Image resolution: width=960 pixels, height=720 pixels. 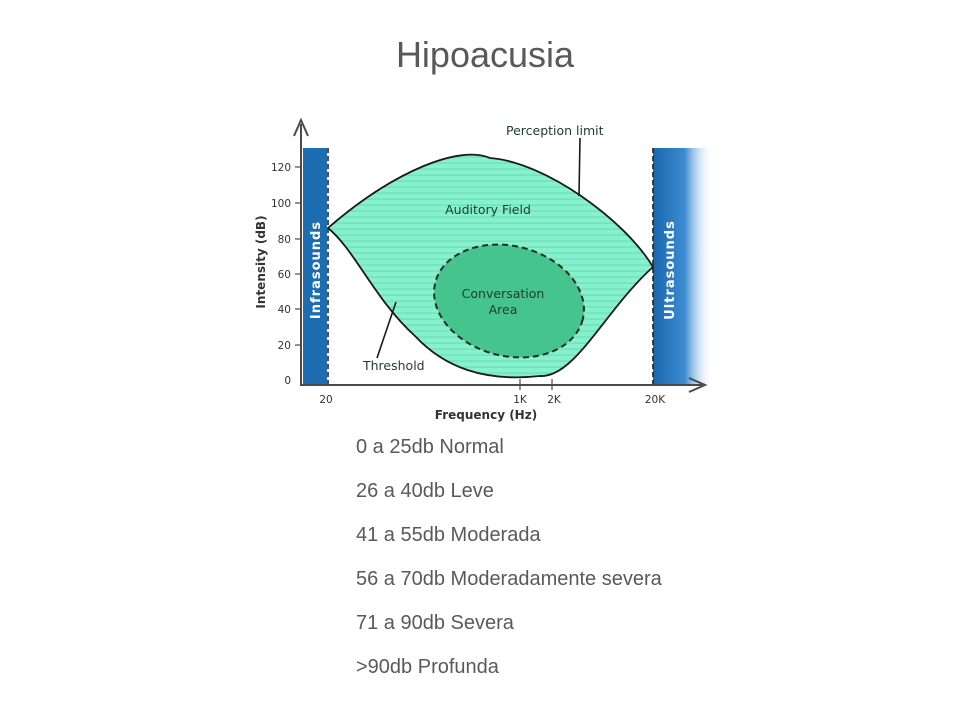 I want to click on y-tick-label: 40, so click(x=284, y=310).